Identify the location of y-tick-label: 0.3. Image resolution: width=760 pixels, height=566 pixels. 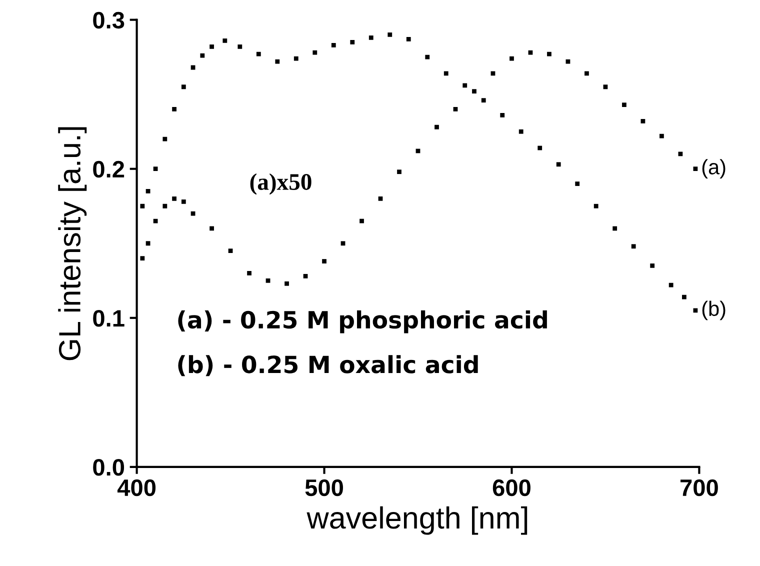
(108, 20).